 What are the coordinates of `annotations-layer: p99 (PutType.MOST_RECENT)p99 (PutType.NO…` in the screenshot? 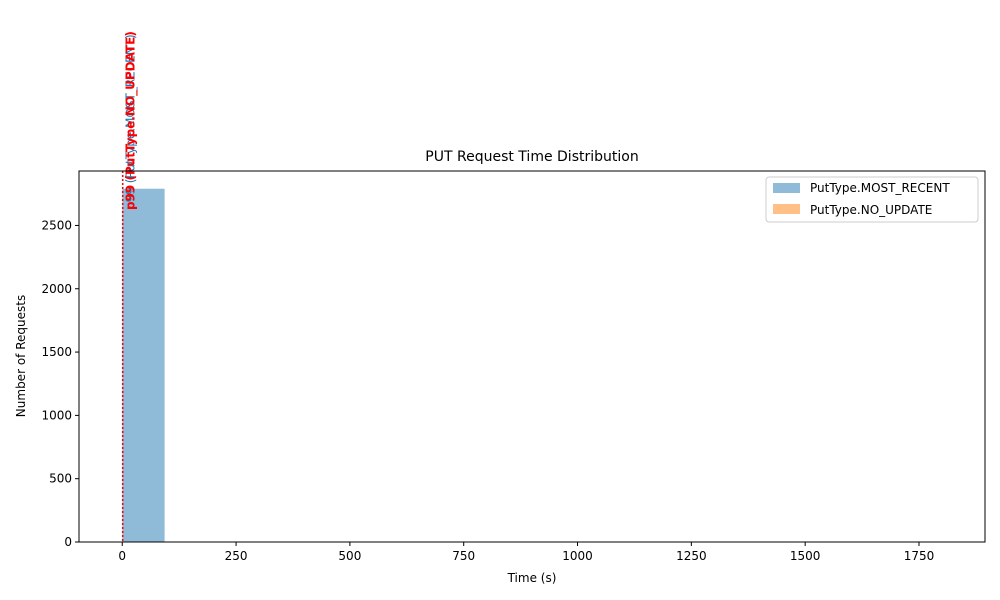 It's located at (130, 286).